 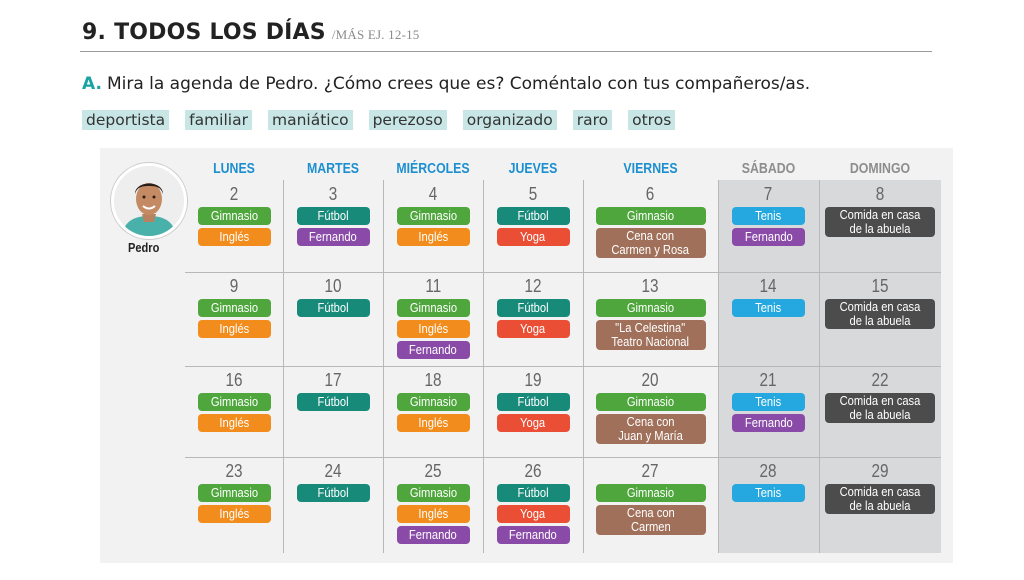 I want to click on day-cell-thursday: 26 Fútbol Yoga Fernando, so click(x=533, y=502).